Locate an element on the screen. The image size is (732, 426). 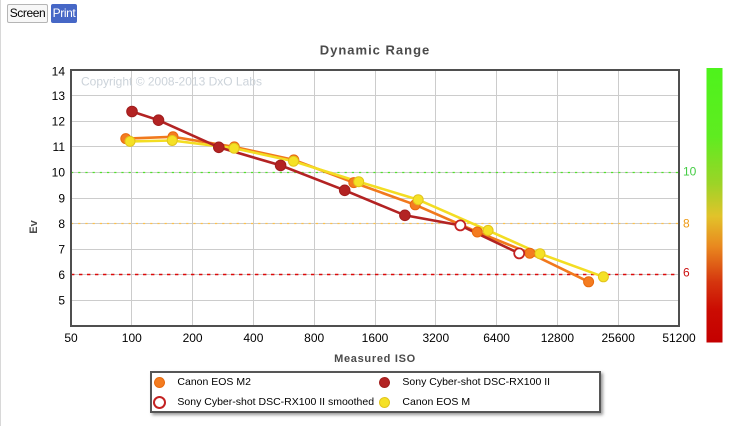
svg-text: 50 is located at coordinates (71, 338).